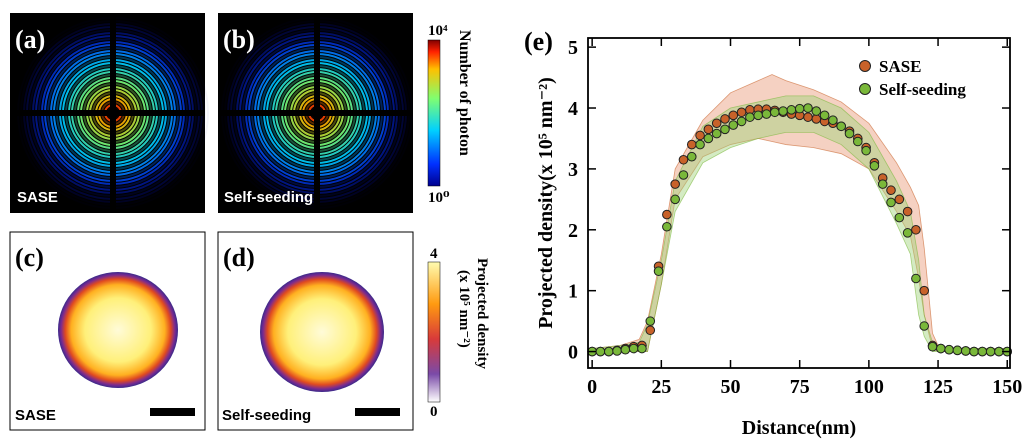 This screenshot has height=442, width=1030. What do you see at coordinates (731, 387) in the screenshot?
I see `x-tick-label: 50` at bounding box center [731, 387].